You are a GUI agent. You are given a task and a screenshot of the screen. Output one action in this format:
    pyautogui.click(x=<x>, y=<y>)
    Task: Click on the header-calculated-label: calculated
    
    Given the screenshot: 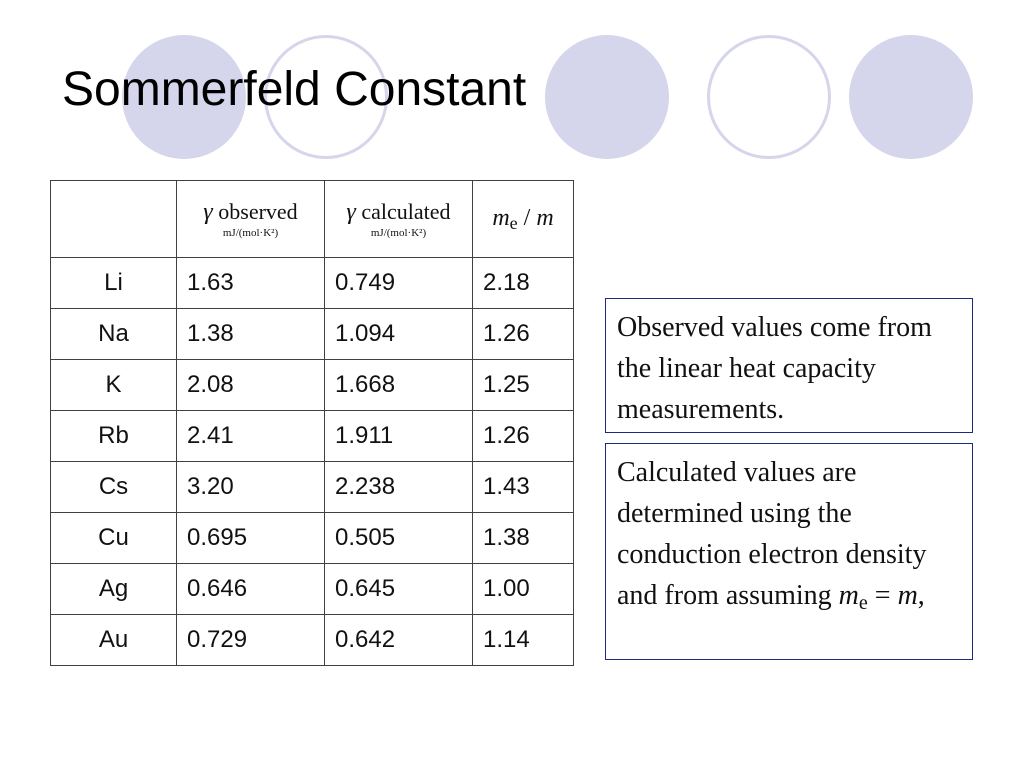 What is the action you would take?
    pyautogui.click(x=406, y=211)
    